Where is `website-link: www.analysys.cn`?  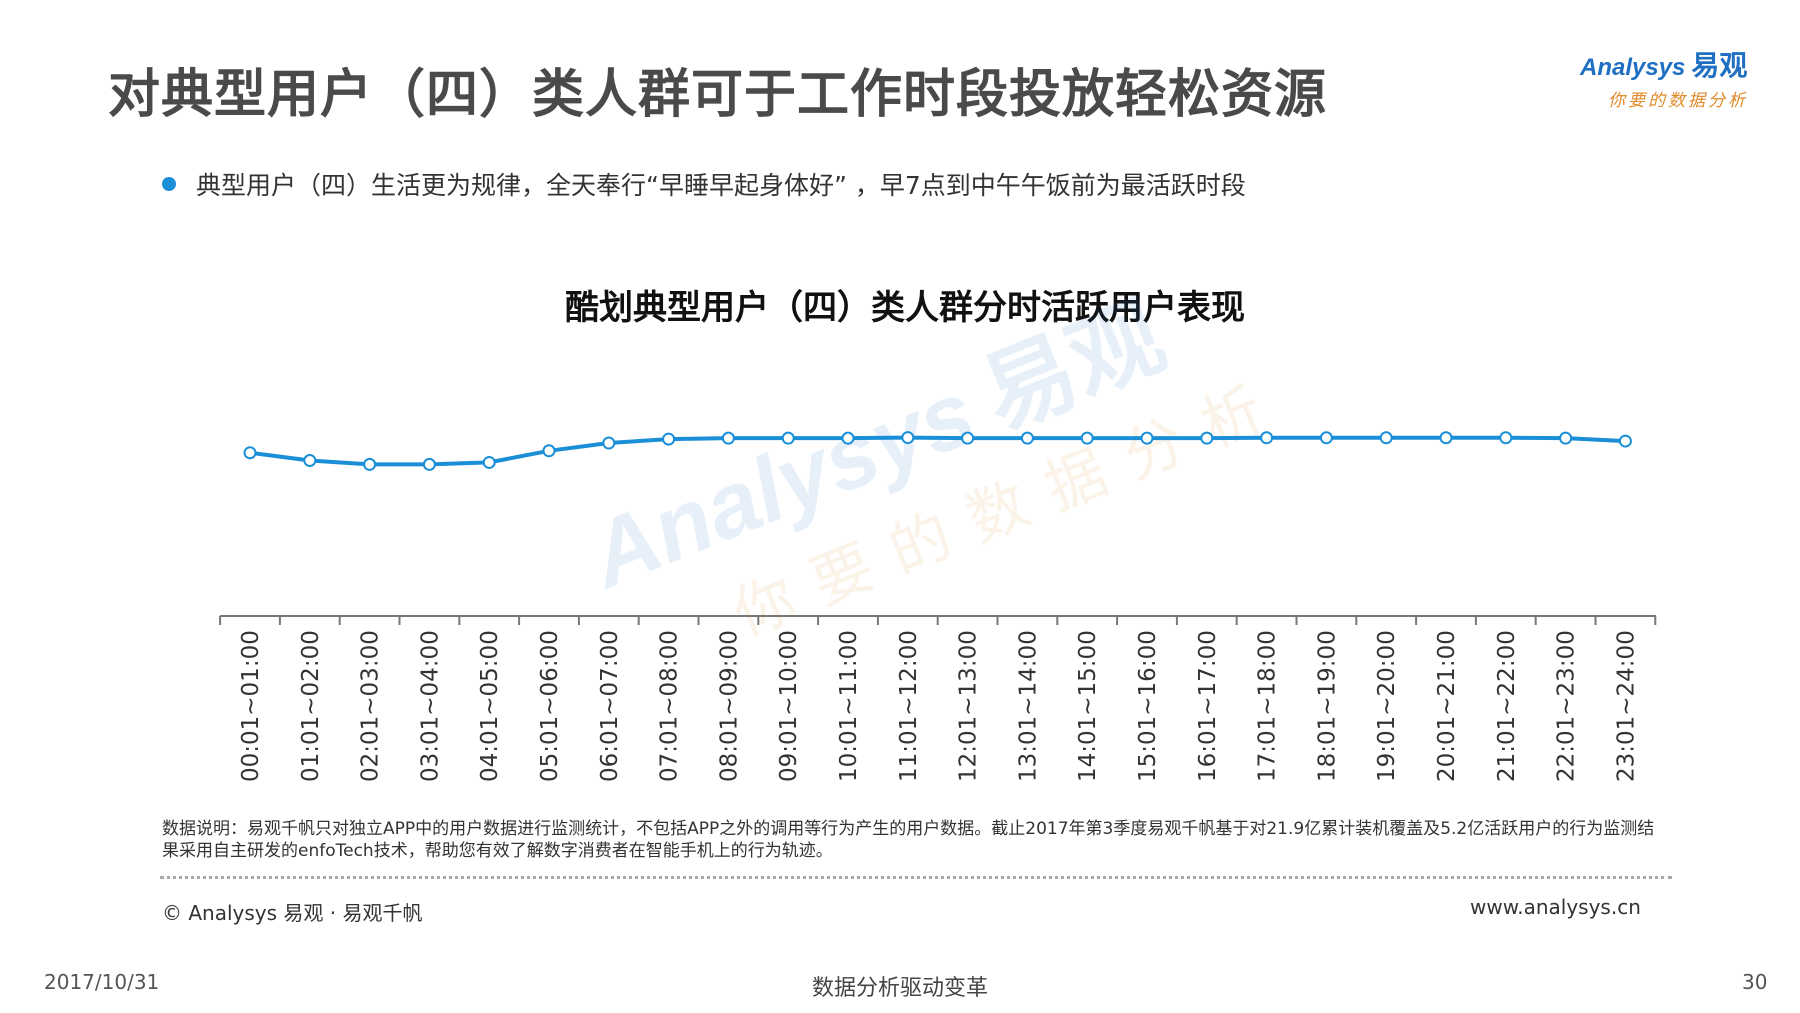
website-link: www.analysys.cn is located at coordinates (1555, 907).